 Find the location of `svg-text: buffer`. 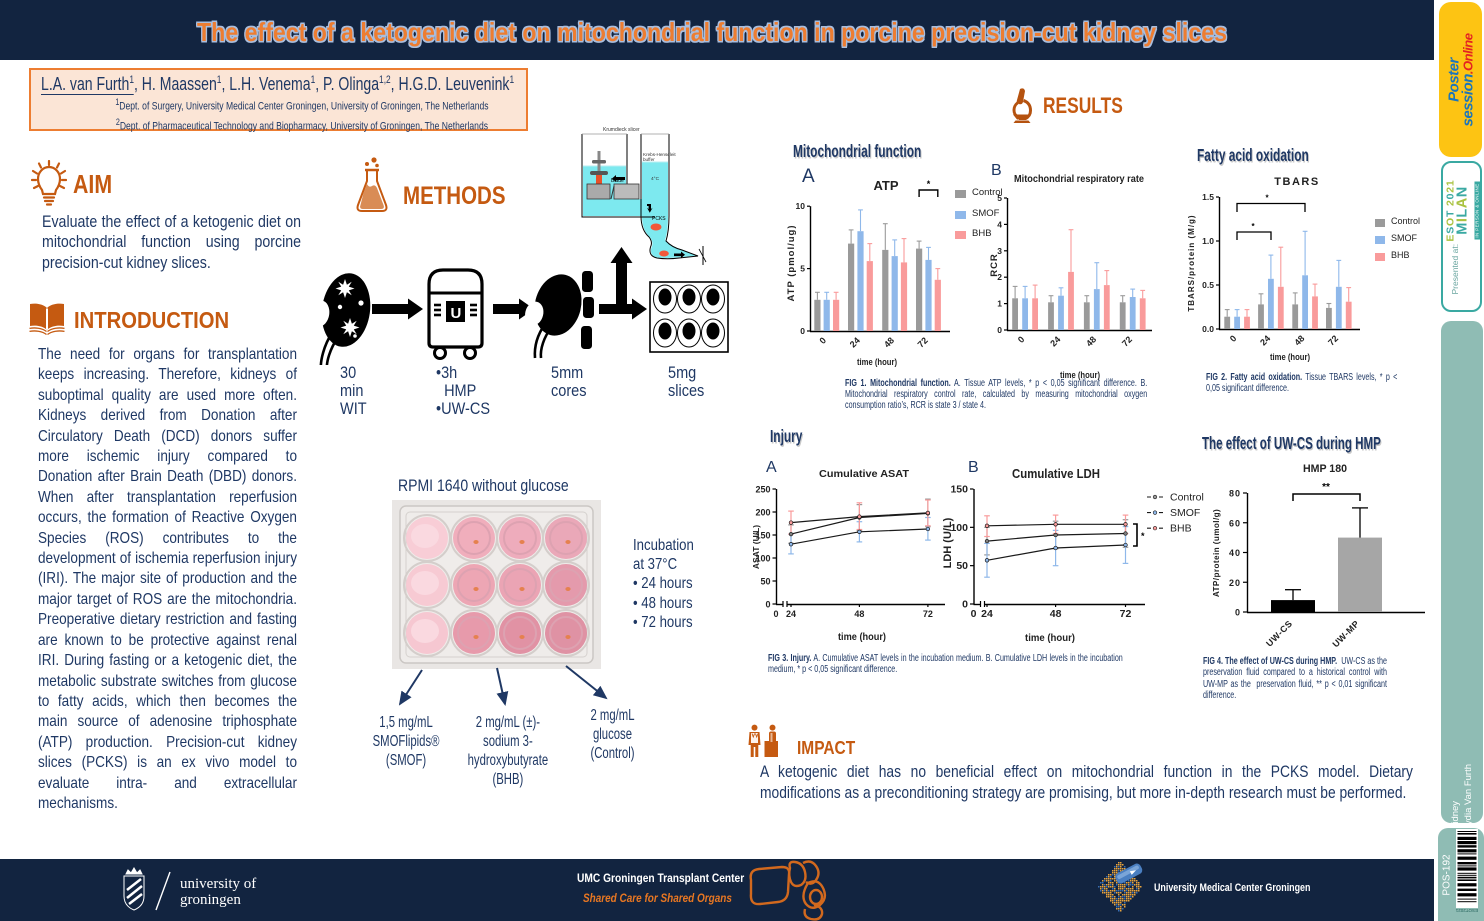

svg-text: buffer is located at coordinates (649, 159).